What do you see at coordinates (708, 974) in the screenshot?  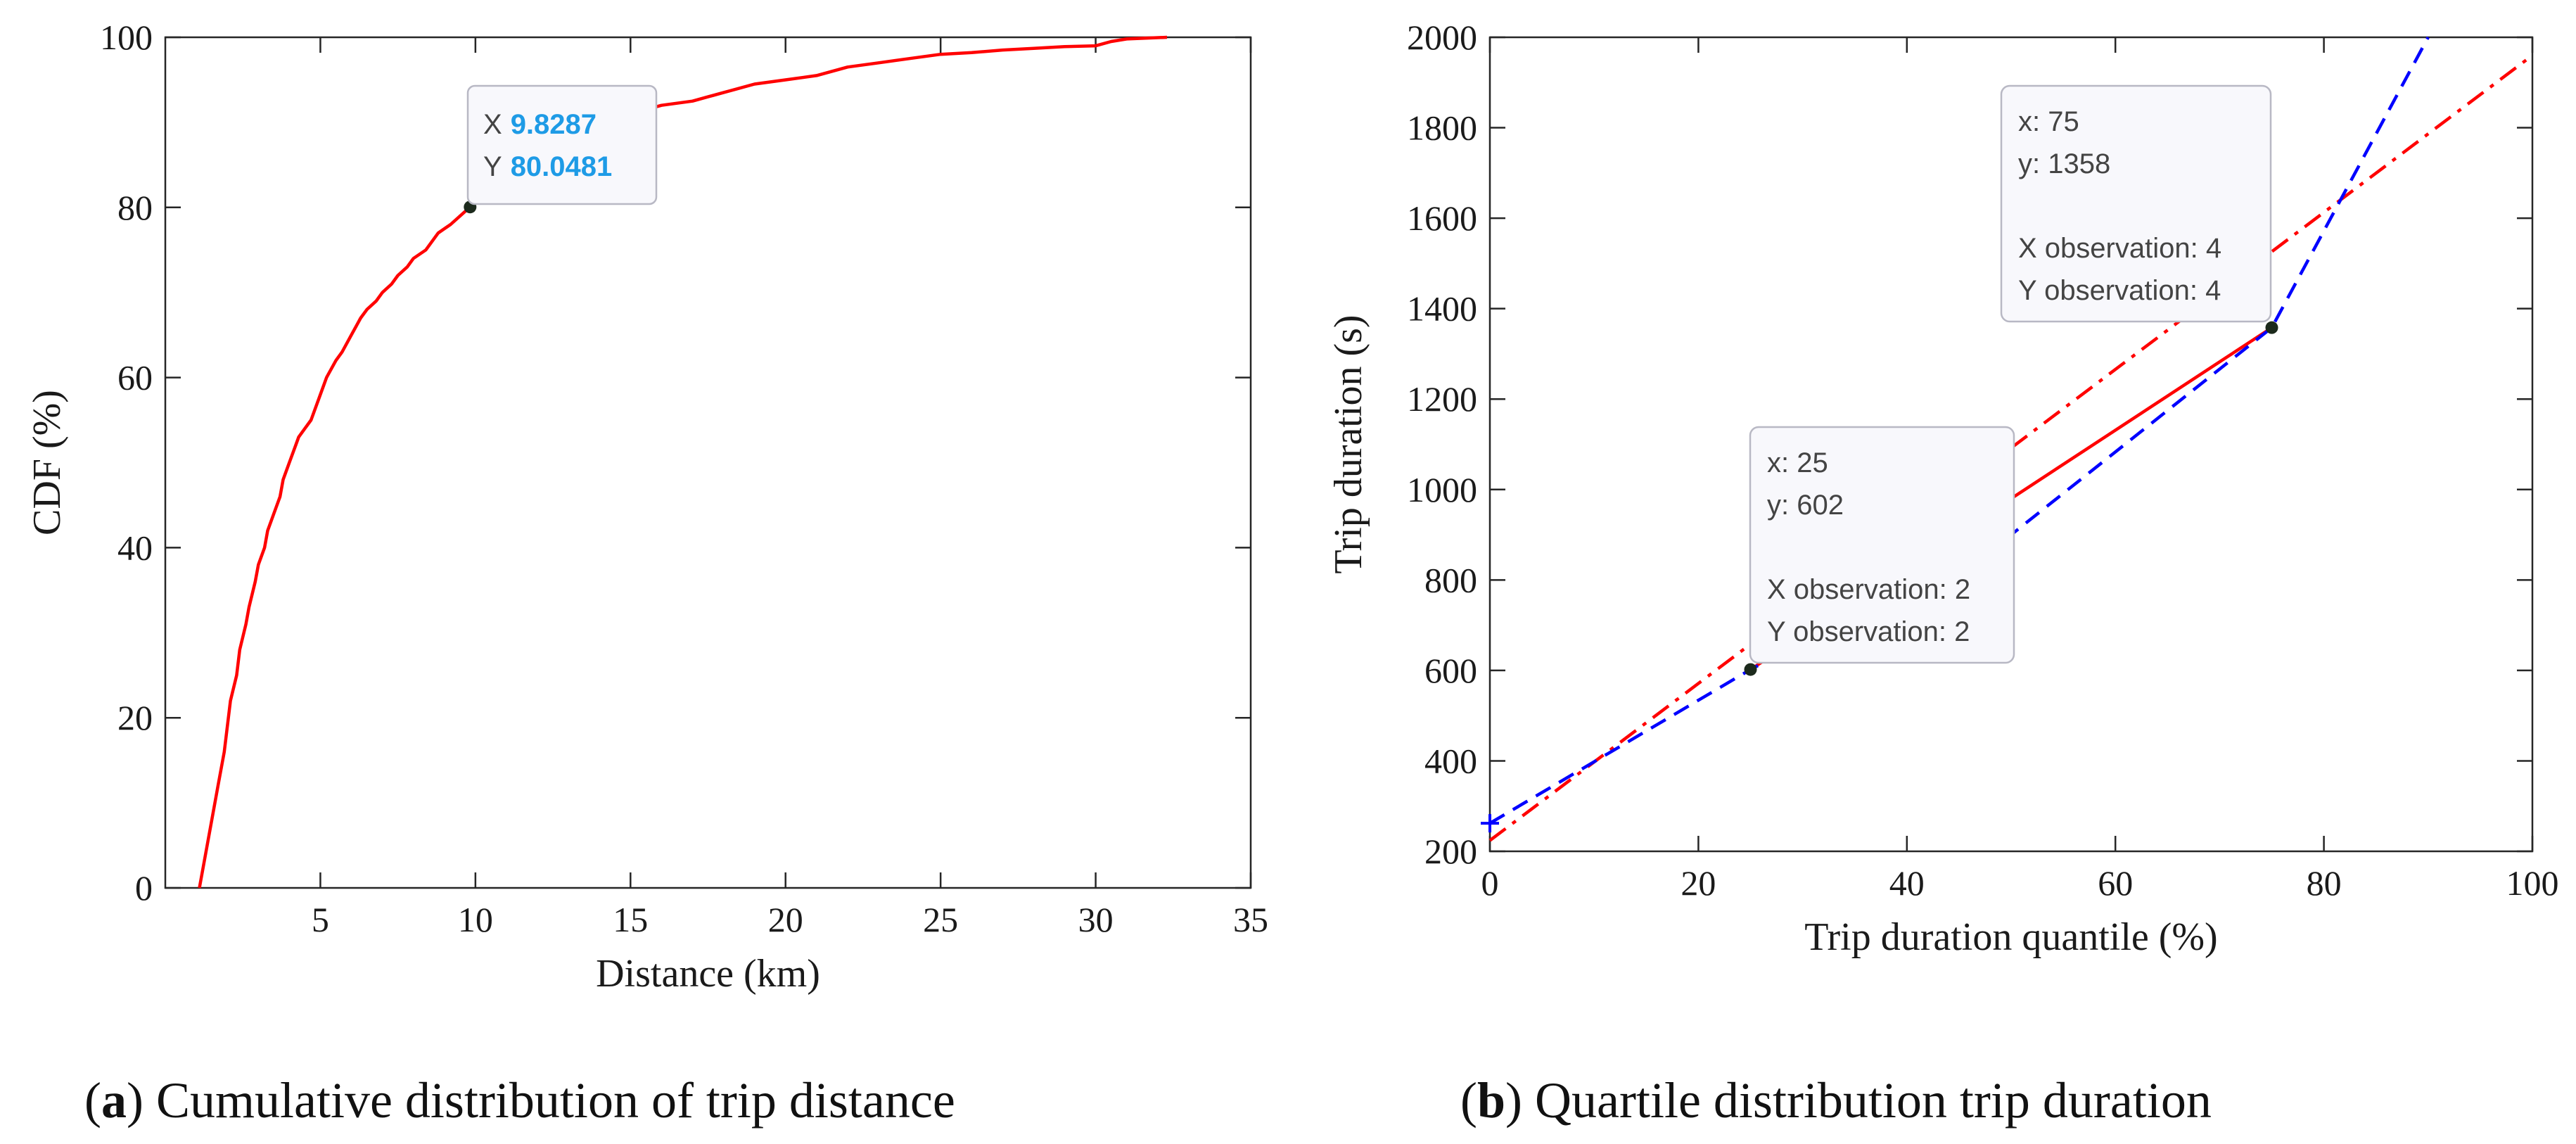 I see `x-axis-title: Distance (km)` at bounding box center [708, 974].